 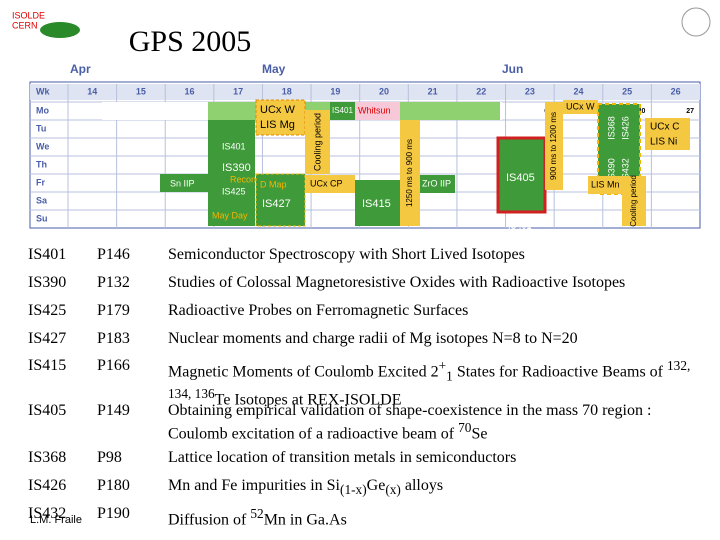 What do you see at coordinates (559, 372) in the screenshot?
I see `text: States for Radioactive Beams of` at bounding box center [559, 372].